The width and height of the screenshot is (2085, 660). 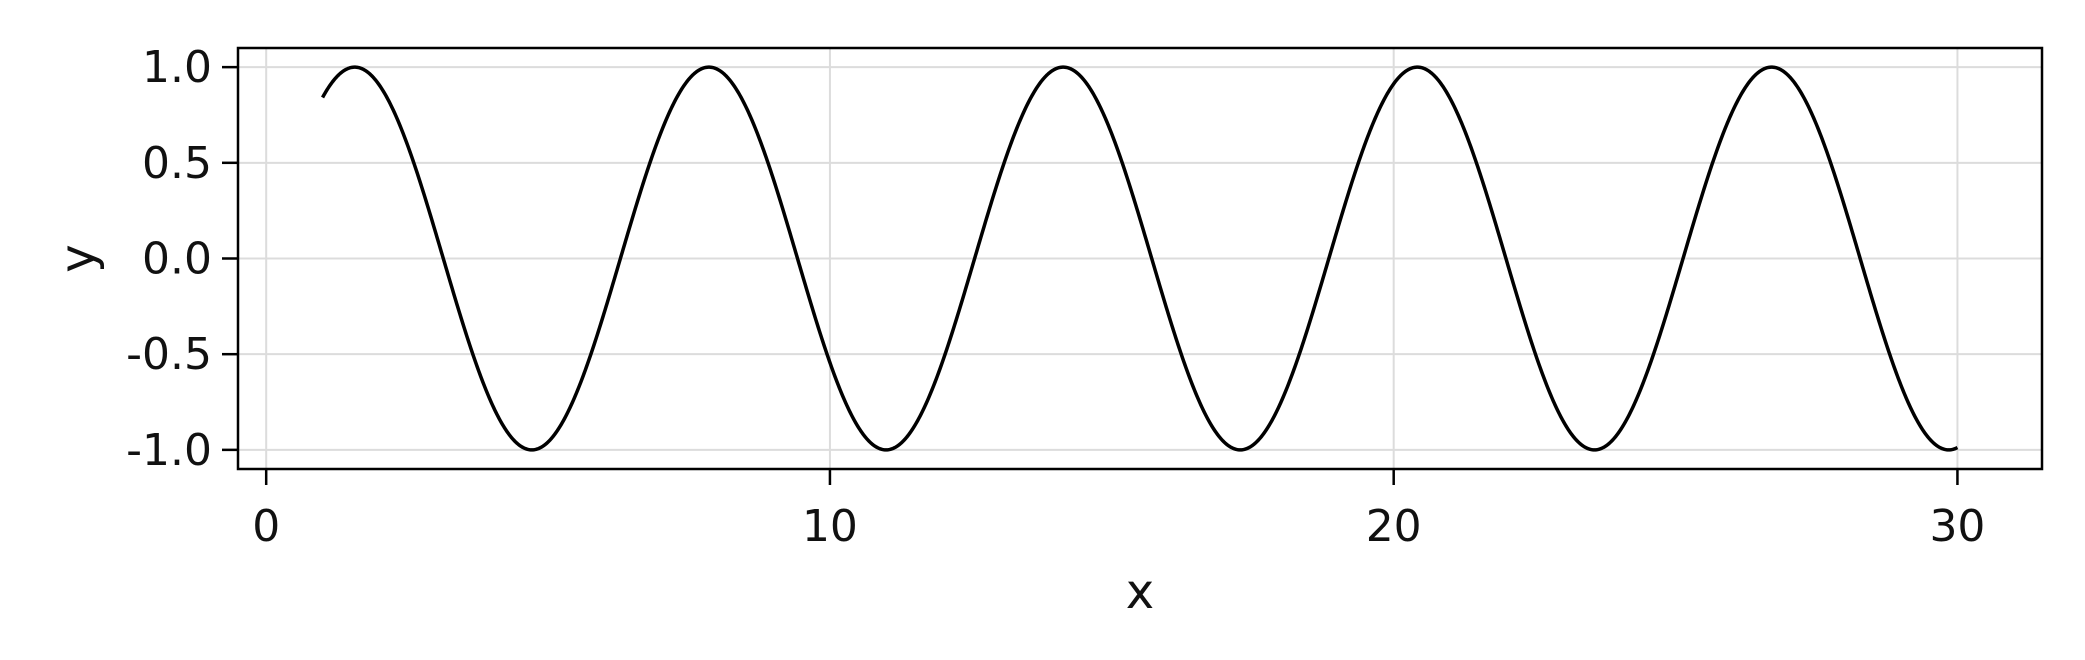 I want to click on y-axis: -1.0 -0.5 0.0 0.5 1.0, so click(x=182, y=259).